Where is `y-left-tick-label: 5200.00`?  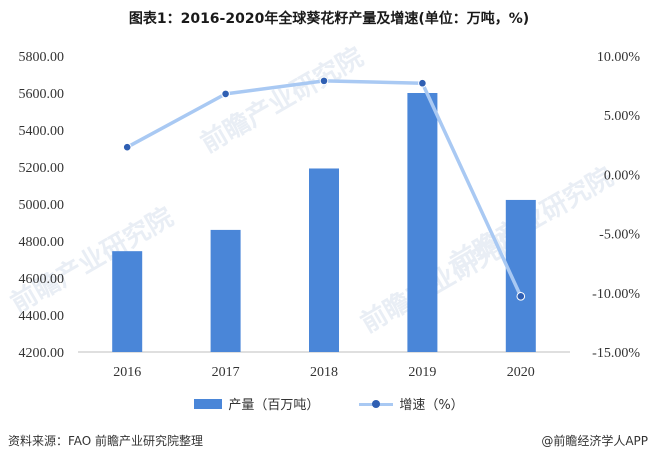 y-left-tick-label: 5200.00 is located at coordinates (42, 168).